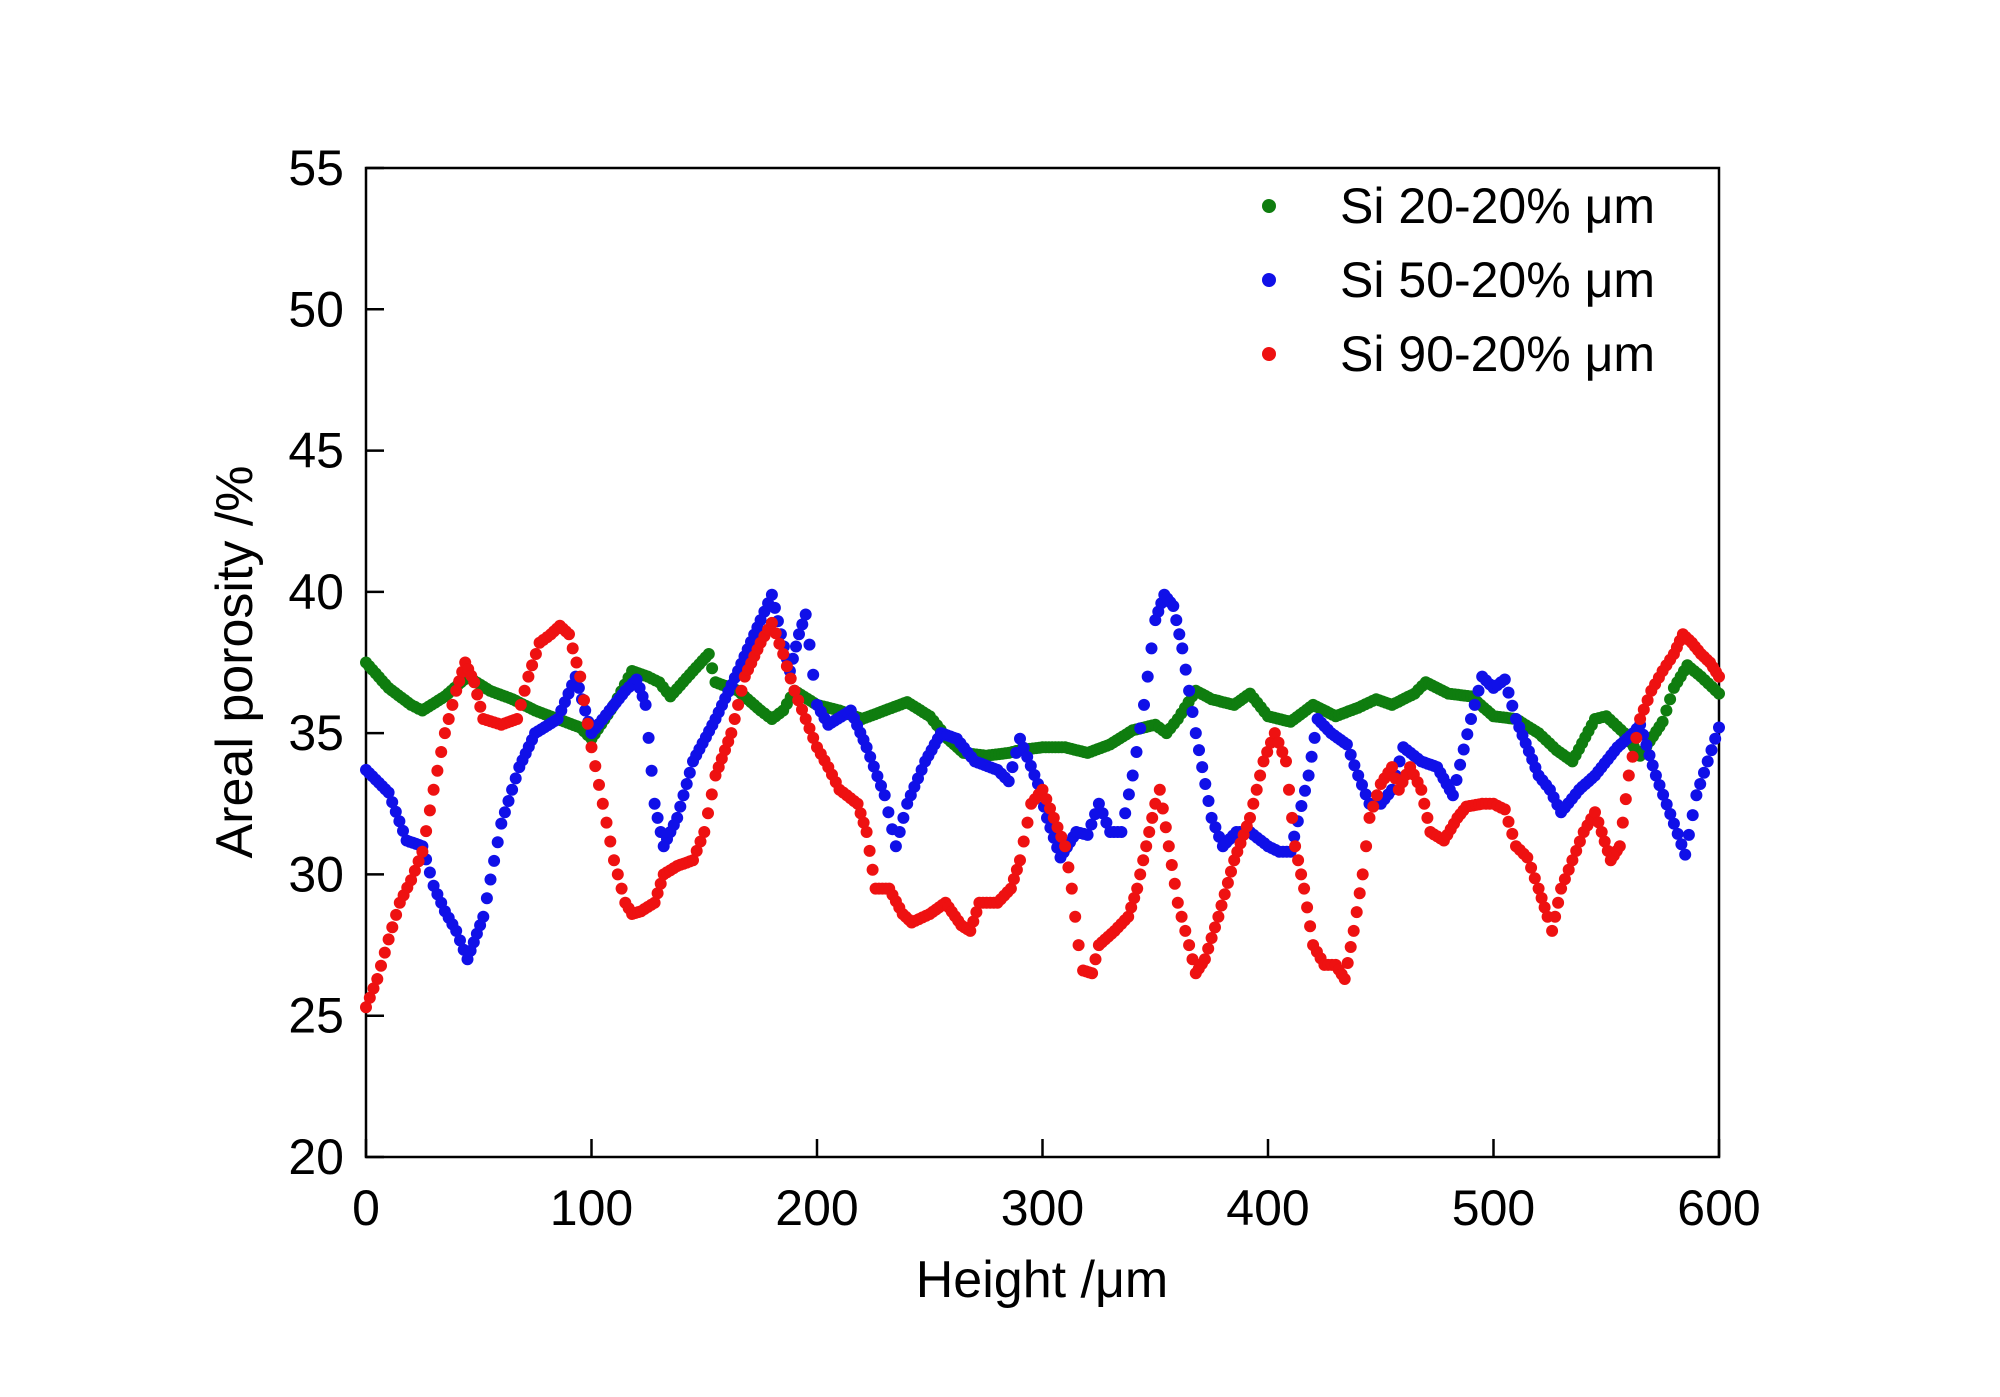  Describe the element at coordinates (591, 1208) in the screenshot. I see `x-tick-label: 100` at that location.